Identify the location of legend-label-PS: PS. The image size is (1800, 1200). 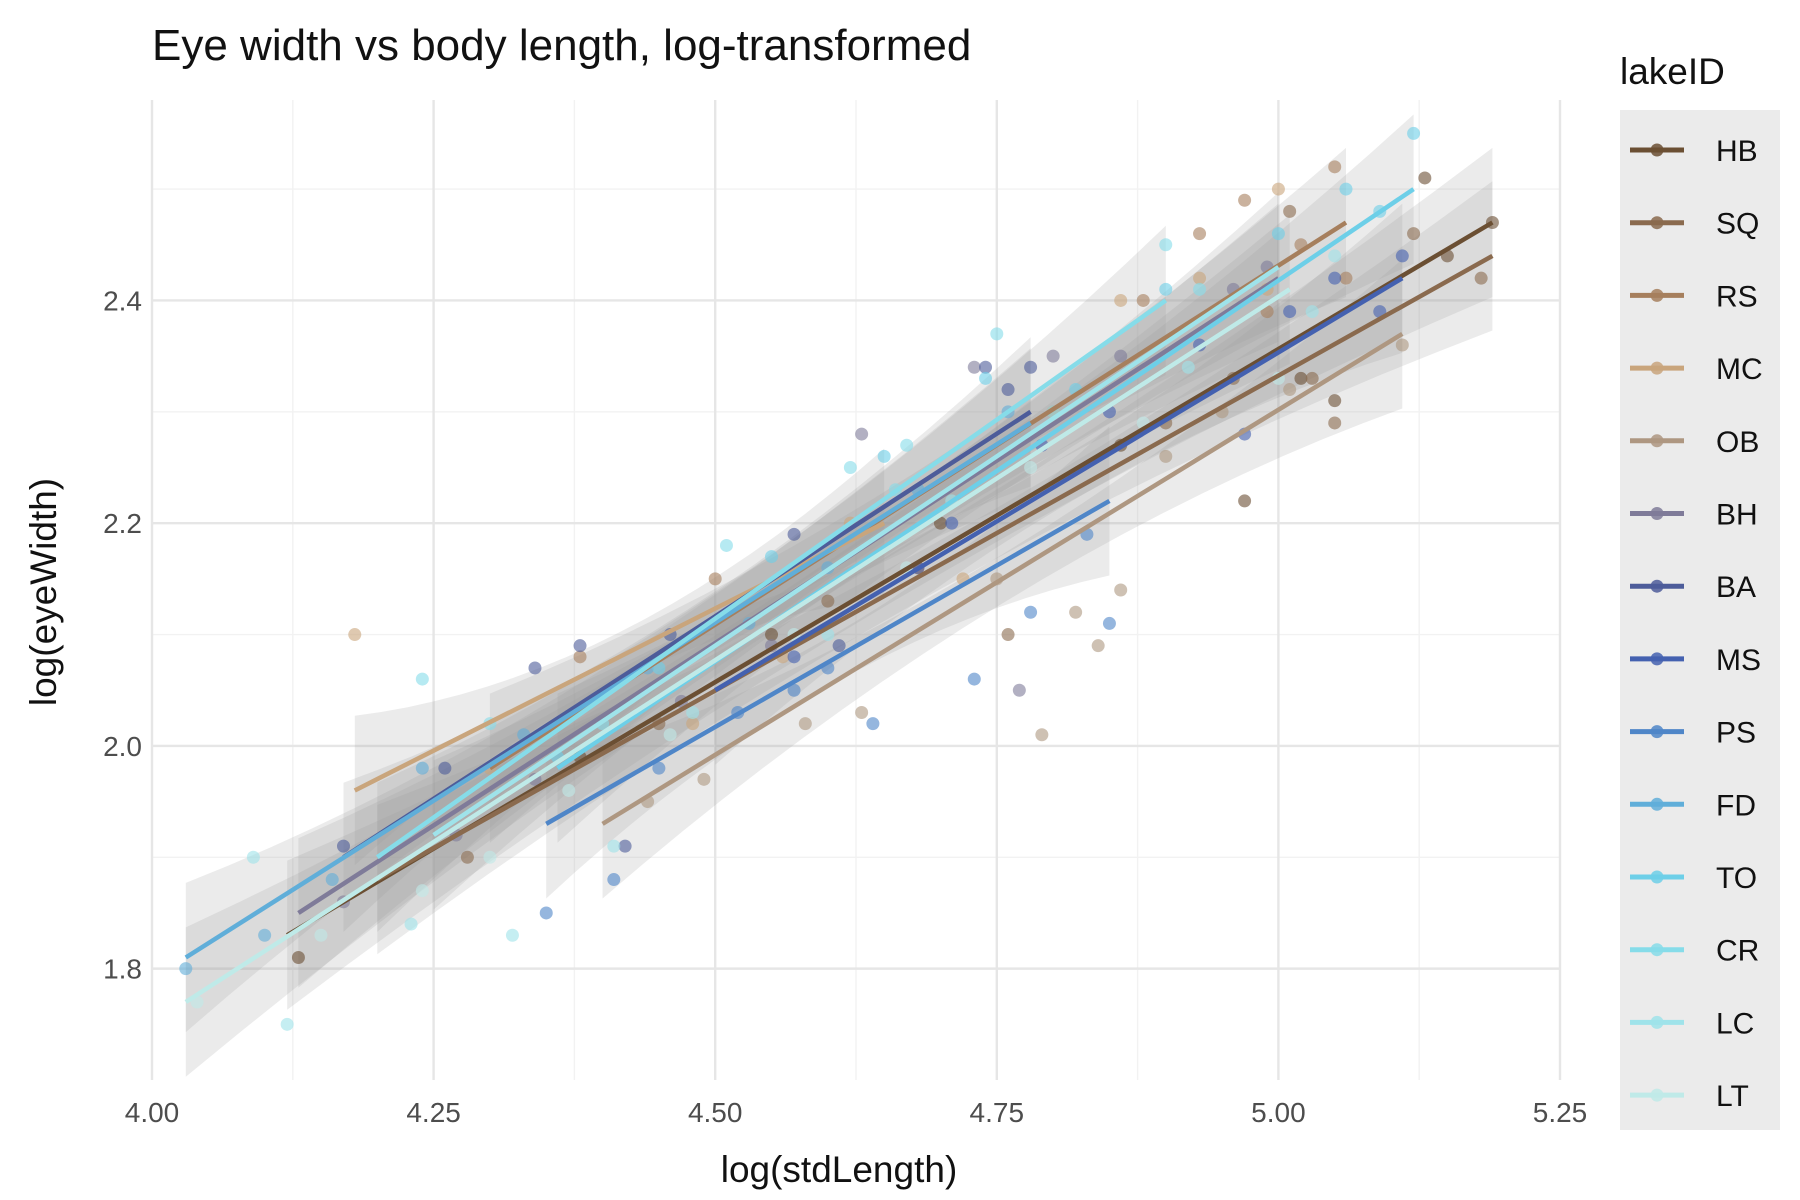
(1736, 733).